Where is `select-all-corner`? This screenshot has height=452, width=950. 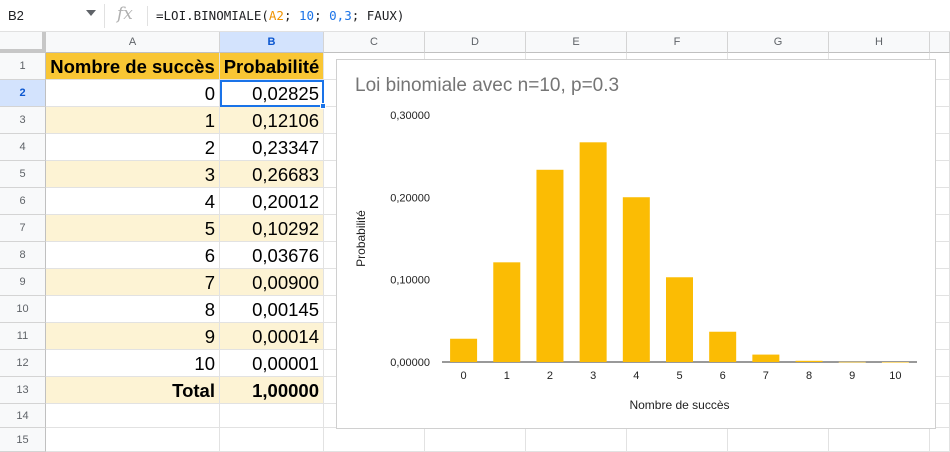
select-all-corner is located at coordinates (23, 42).